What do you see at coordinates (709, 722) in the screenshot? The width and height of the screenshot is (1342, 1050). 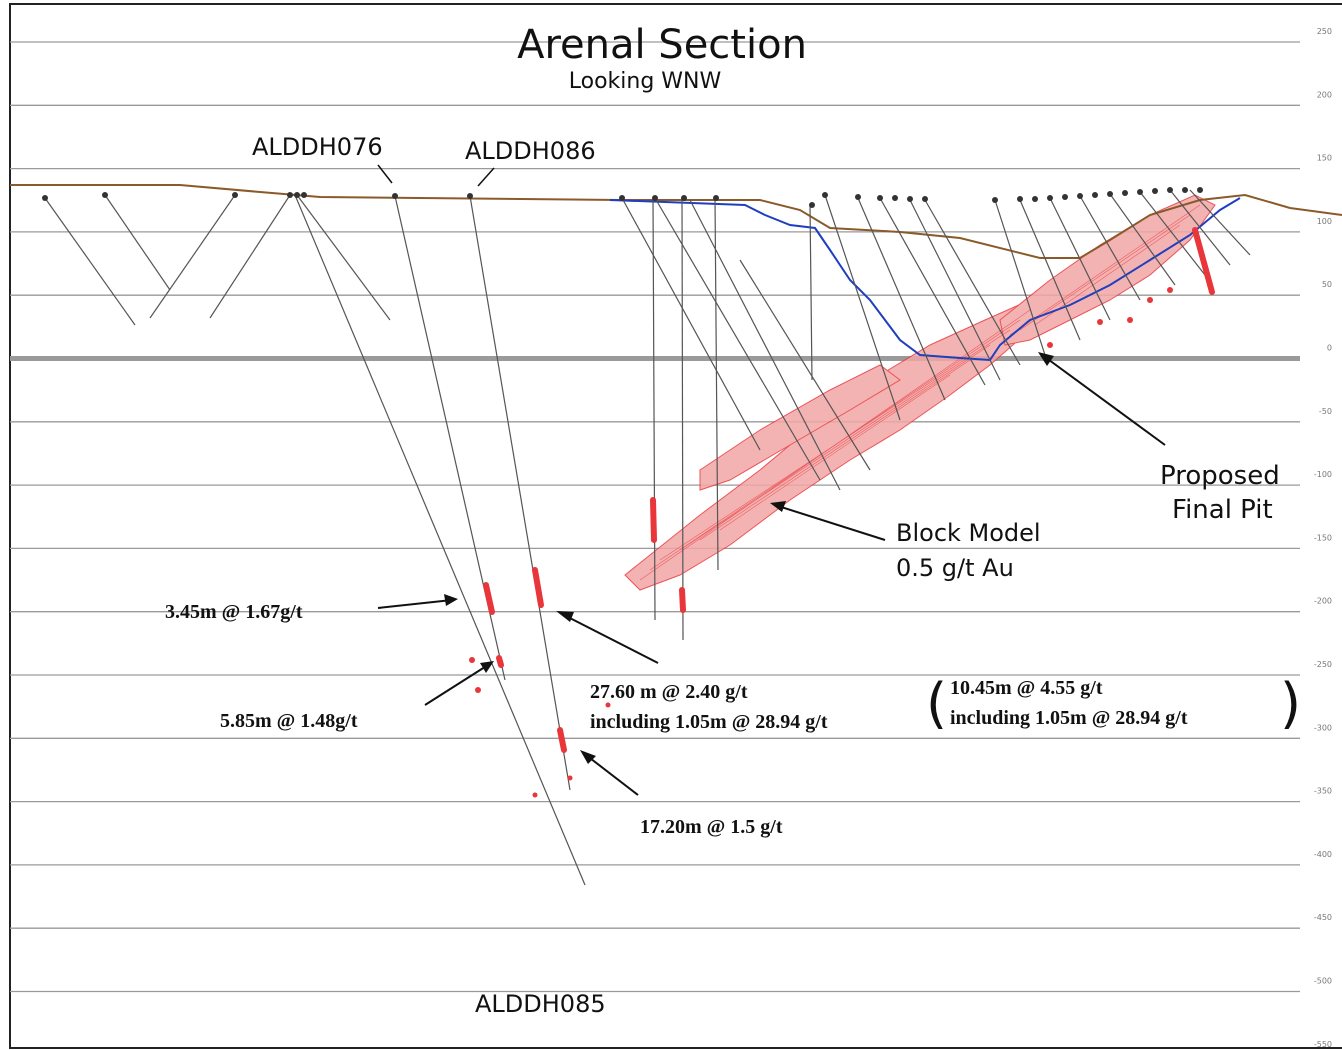 I see `intercept-label-3b: including 1.05m @ 28.94 g/t` at bounding box center [709, 722].